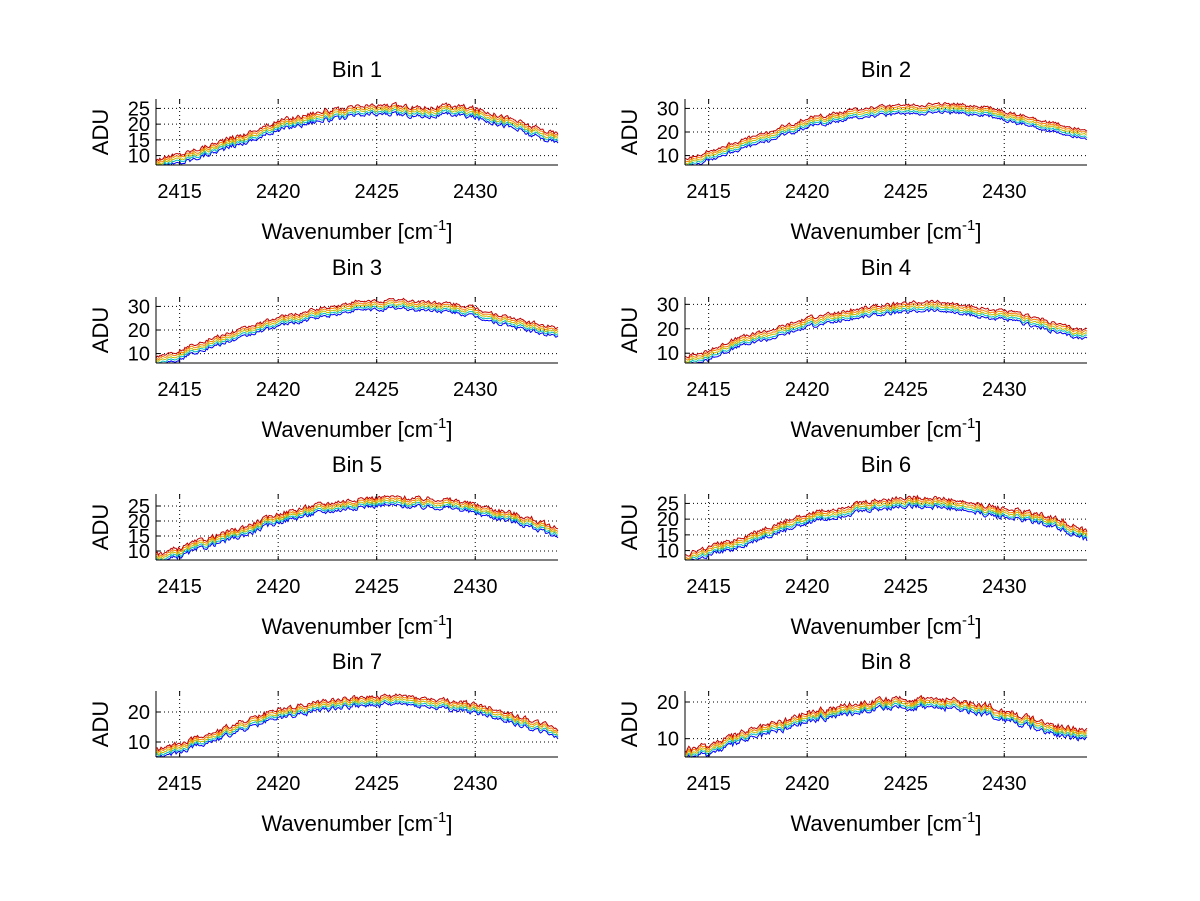 Image resolution: width=1200 pixels, height=901 pixels. I want to click on subplot-title: Bin 6, so click(886, 464).